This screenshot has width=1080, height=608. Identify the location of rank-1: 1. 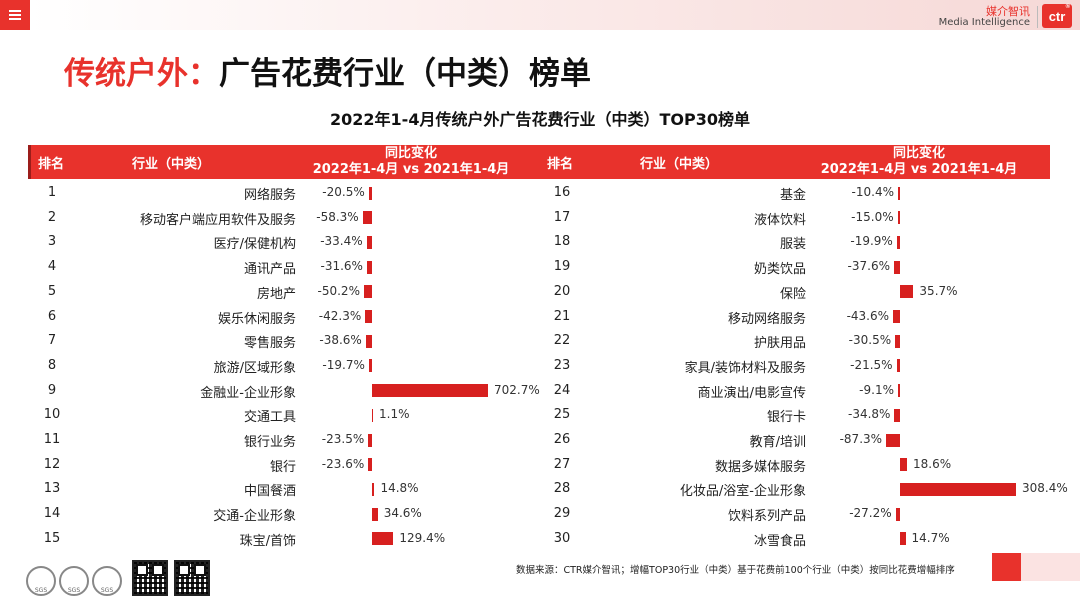
(52, 192).